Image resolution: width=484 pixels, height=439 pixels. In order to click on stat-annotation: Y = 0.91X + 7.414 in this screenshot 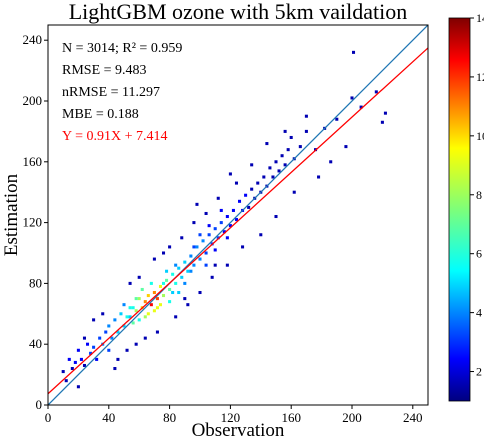, I will do `click(115, 136)`.